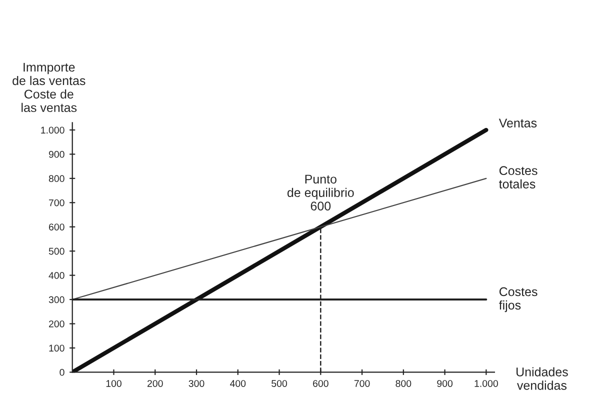  What do you see at coordinates (362, 383) in the screenshot?
I see `x-tick-label: 700` at bounding box center [362, 383].